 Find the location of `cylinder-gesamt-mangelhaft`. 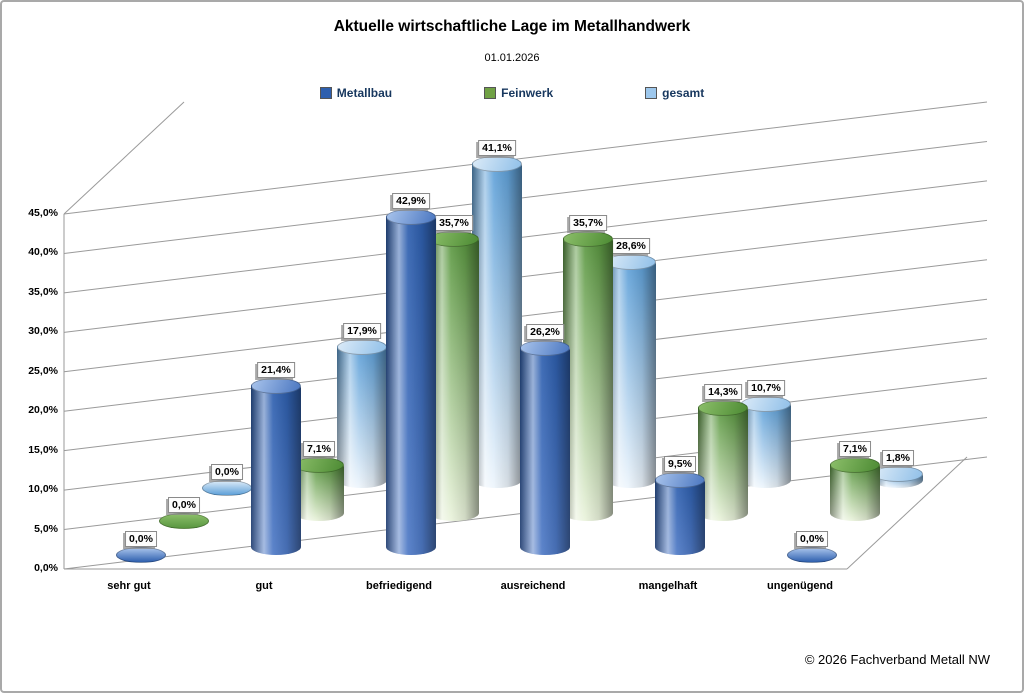

cylinder-gesamt-mangelhaft is located at coordinates (766, 445).